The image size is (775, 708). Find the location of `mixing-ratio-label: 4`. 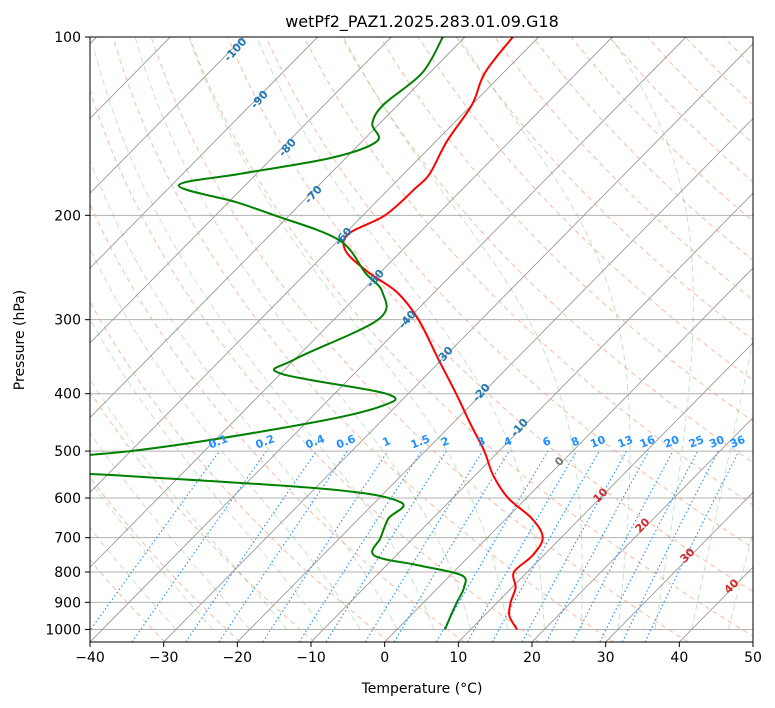

mixing-ratio-label: 4 is located at coordinates (508, 441).